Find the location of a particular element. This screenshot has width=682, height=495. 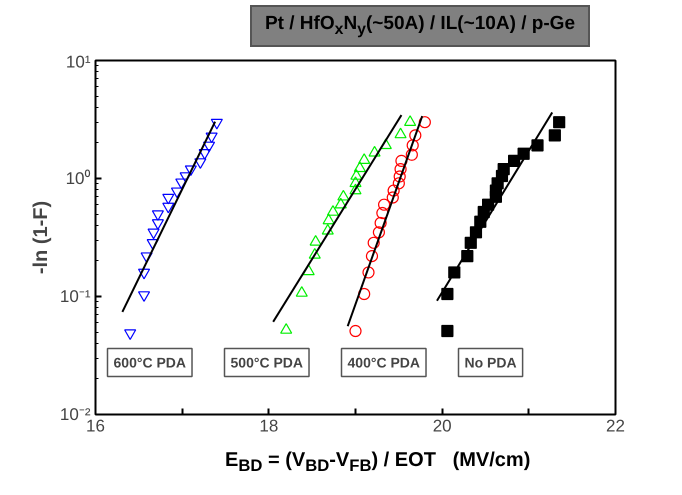

y-tick-label: 10⁻¹ is located at coordinates (75, 296).